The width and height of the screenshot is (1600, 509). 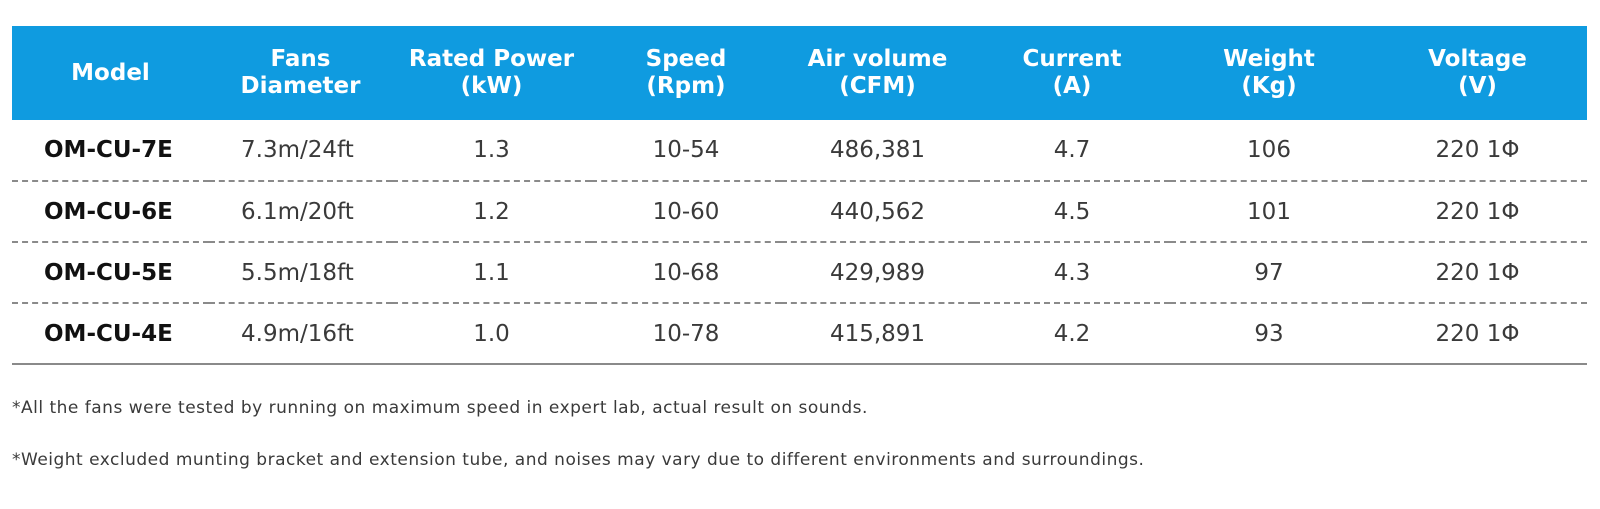 What do you see at coordinates (1269, 334) in the screenshot?
I see `cell-weight: 93` at bounding box center [1269, 334].